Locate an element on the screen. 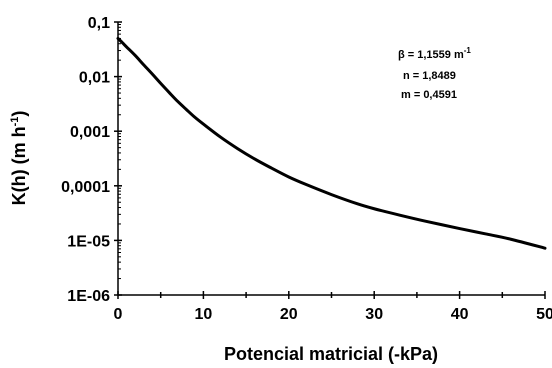 The height and width of the screenshot is (368, 552). beta-annotation-sup: -1 is located at coordinates (468, 50).